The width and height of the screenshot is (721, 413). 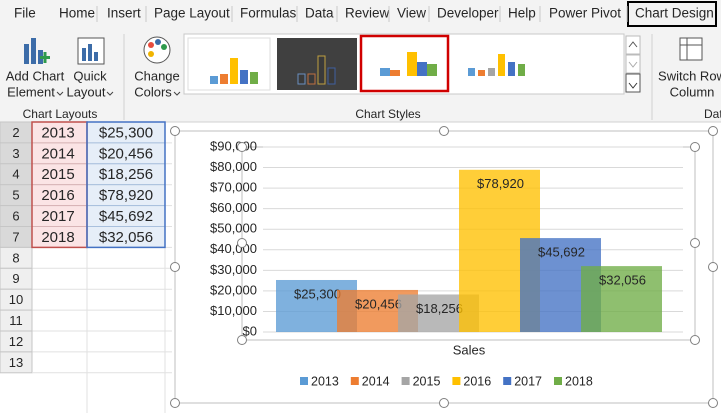 I want to click on legend-label: 2013, so click(x=325, y=381).